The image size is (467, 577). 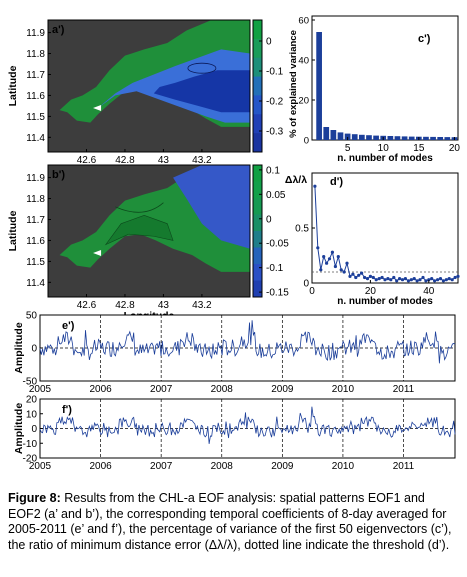 I want to click on y-tick-label: 11.9, so click(x=35, y=178).